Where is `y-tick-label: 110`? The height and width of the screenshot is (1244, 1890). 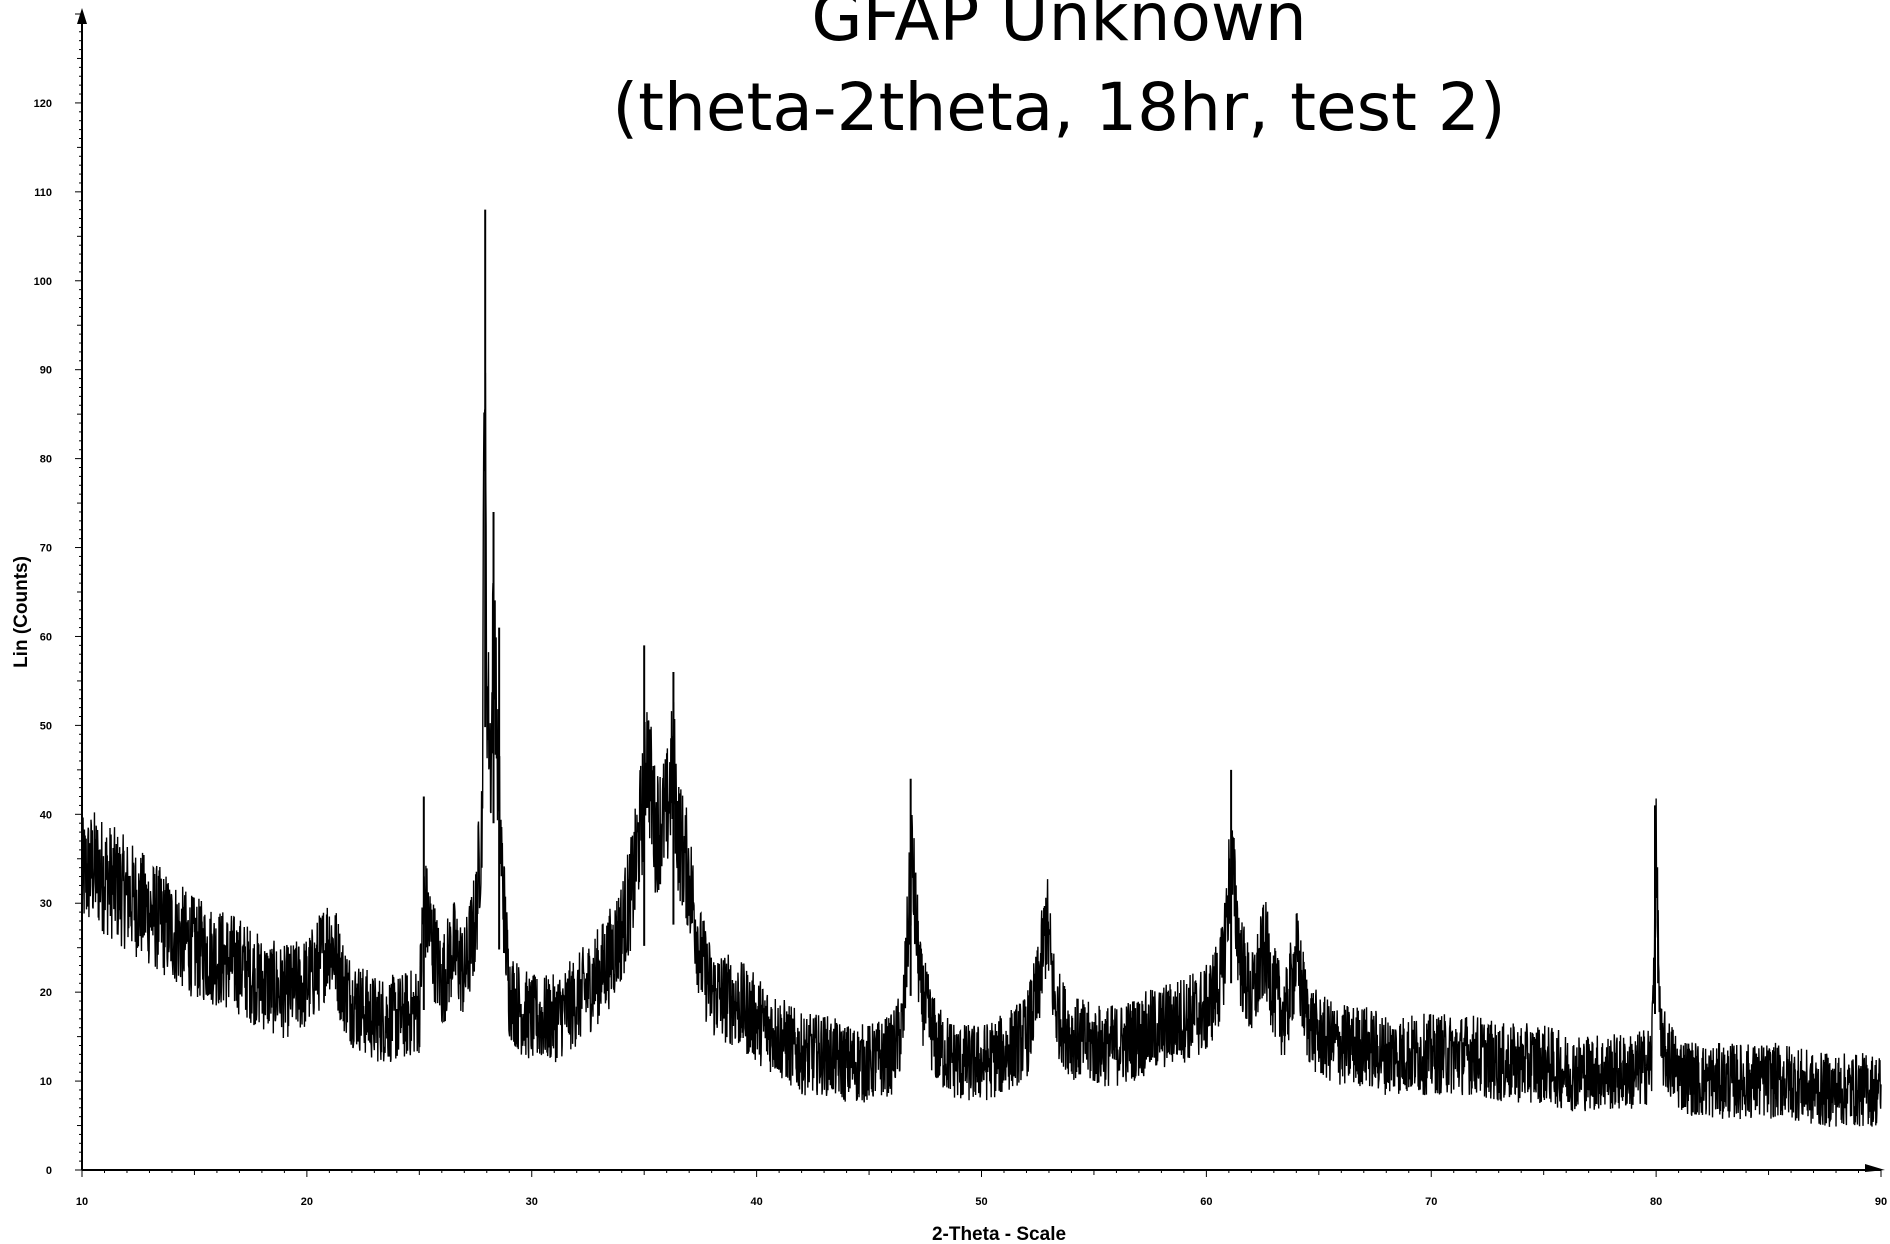 y-tick-label: 110 is located at coordinates (43, 193).